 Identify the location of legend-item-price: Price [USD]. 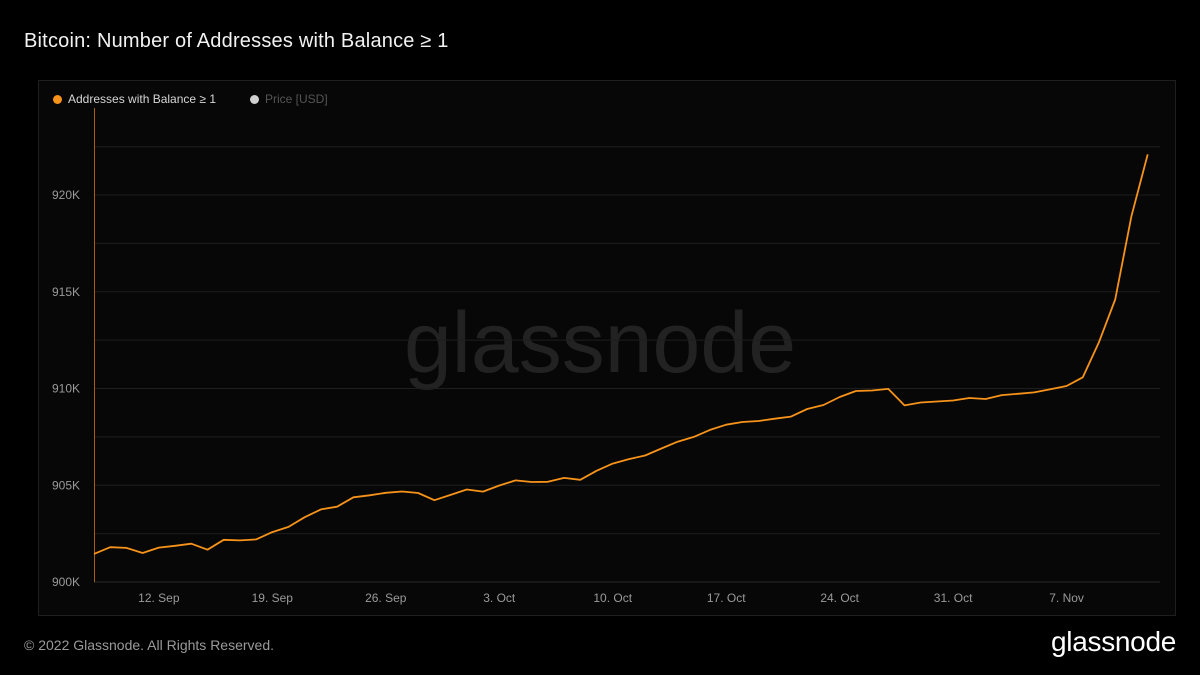
(289, 99).